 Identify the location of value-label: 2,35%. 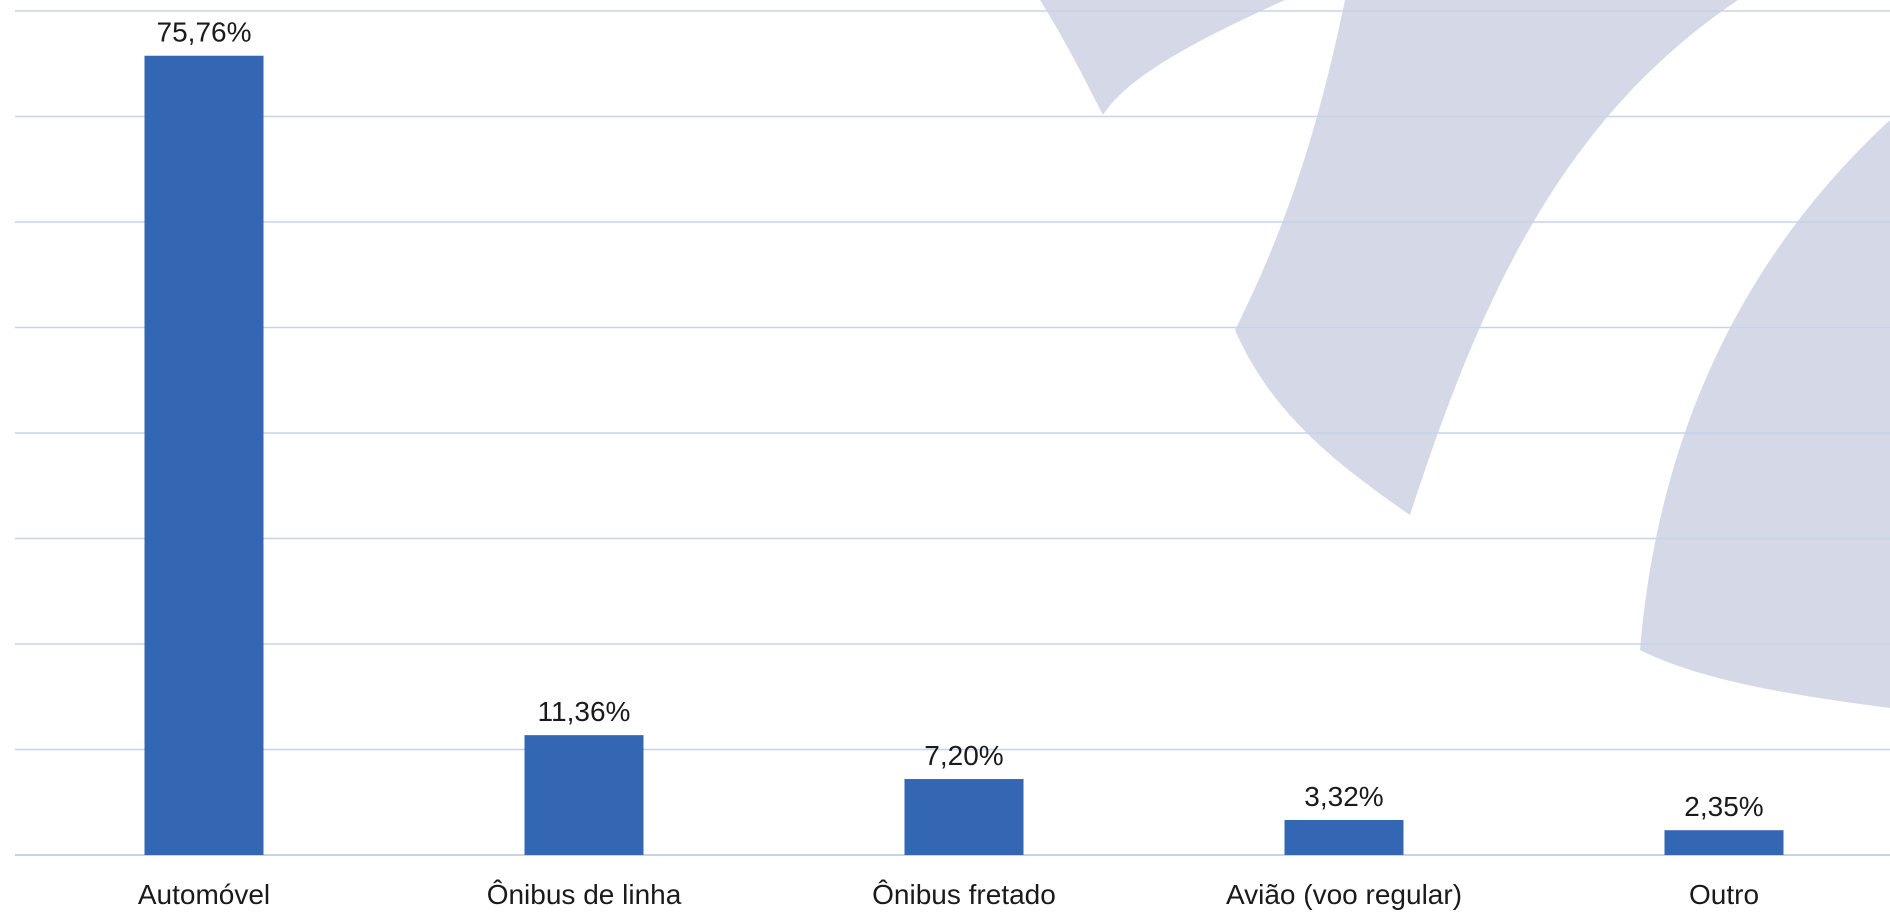
(1723, 806).